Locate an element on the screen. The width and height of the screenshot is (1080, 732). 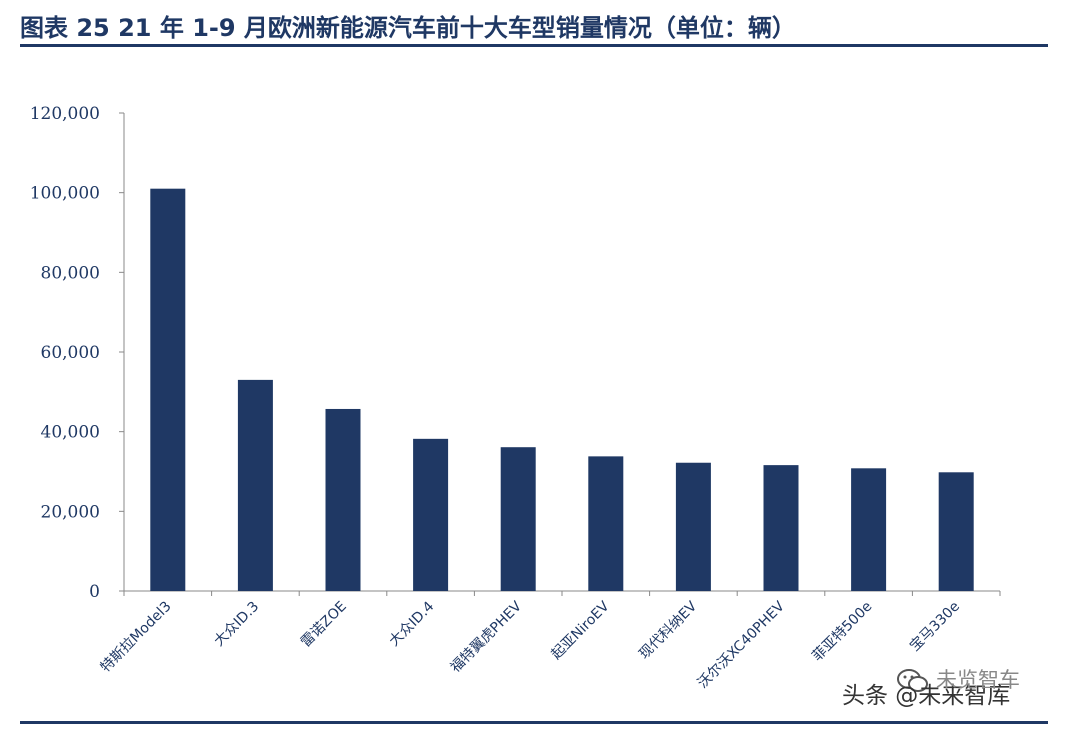
figure-title: 图表 25 21 年 1-9 月欧洲新能源汽车前十大车型销量情况（单位：辆） is located at coordinates (408, 28).